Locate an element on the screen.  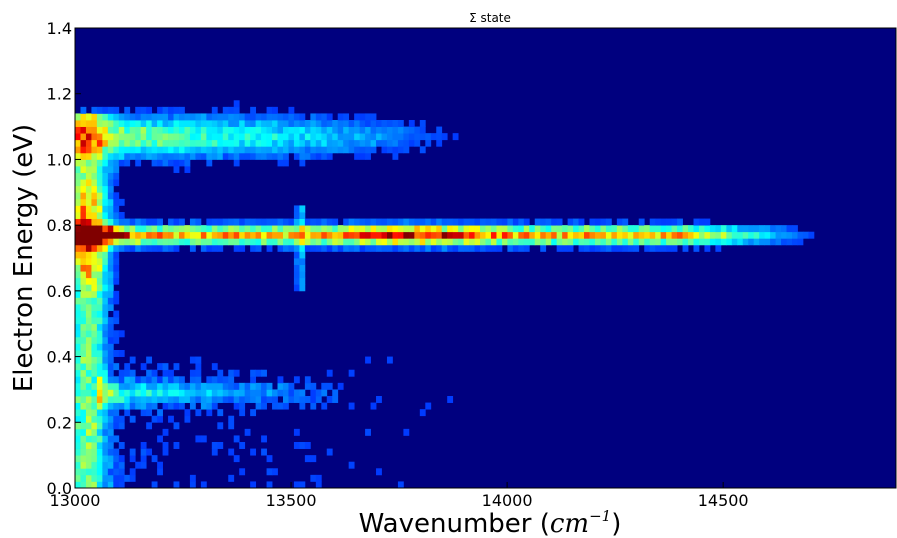
x-tick-label: 14000 is located at coordinates (507, 500).